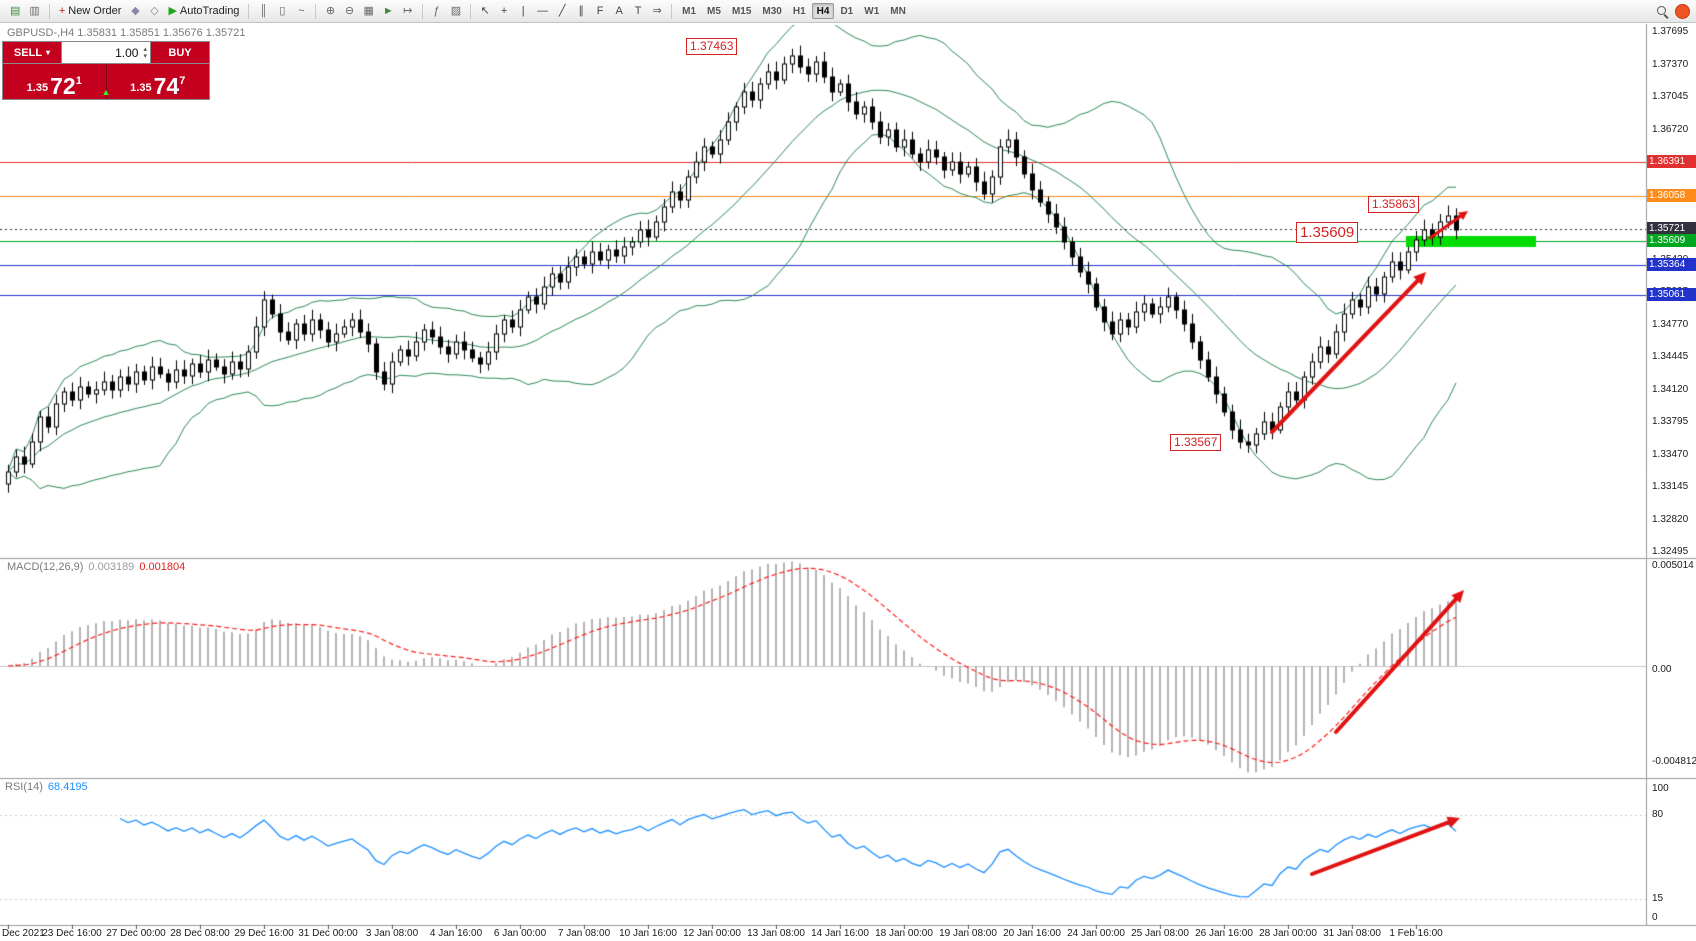 The width and height of the screenshot is (1696, 941). Describe the element at coordinates (771, 11) in the screenshot. I see `timeframe-button-M30: M30` at that location.